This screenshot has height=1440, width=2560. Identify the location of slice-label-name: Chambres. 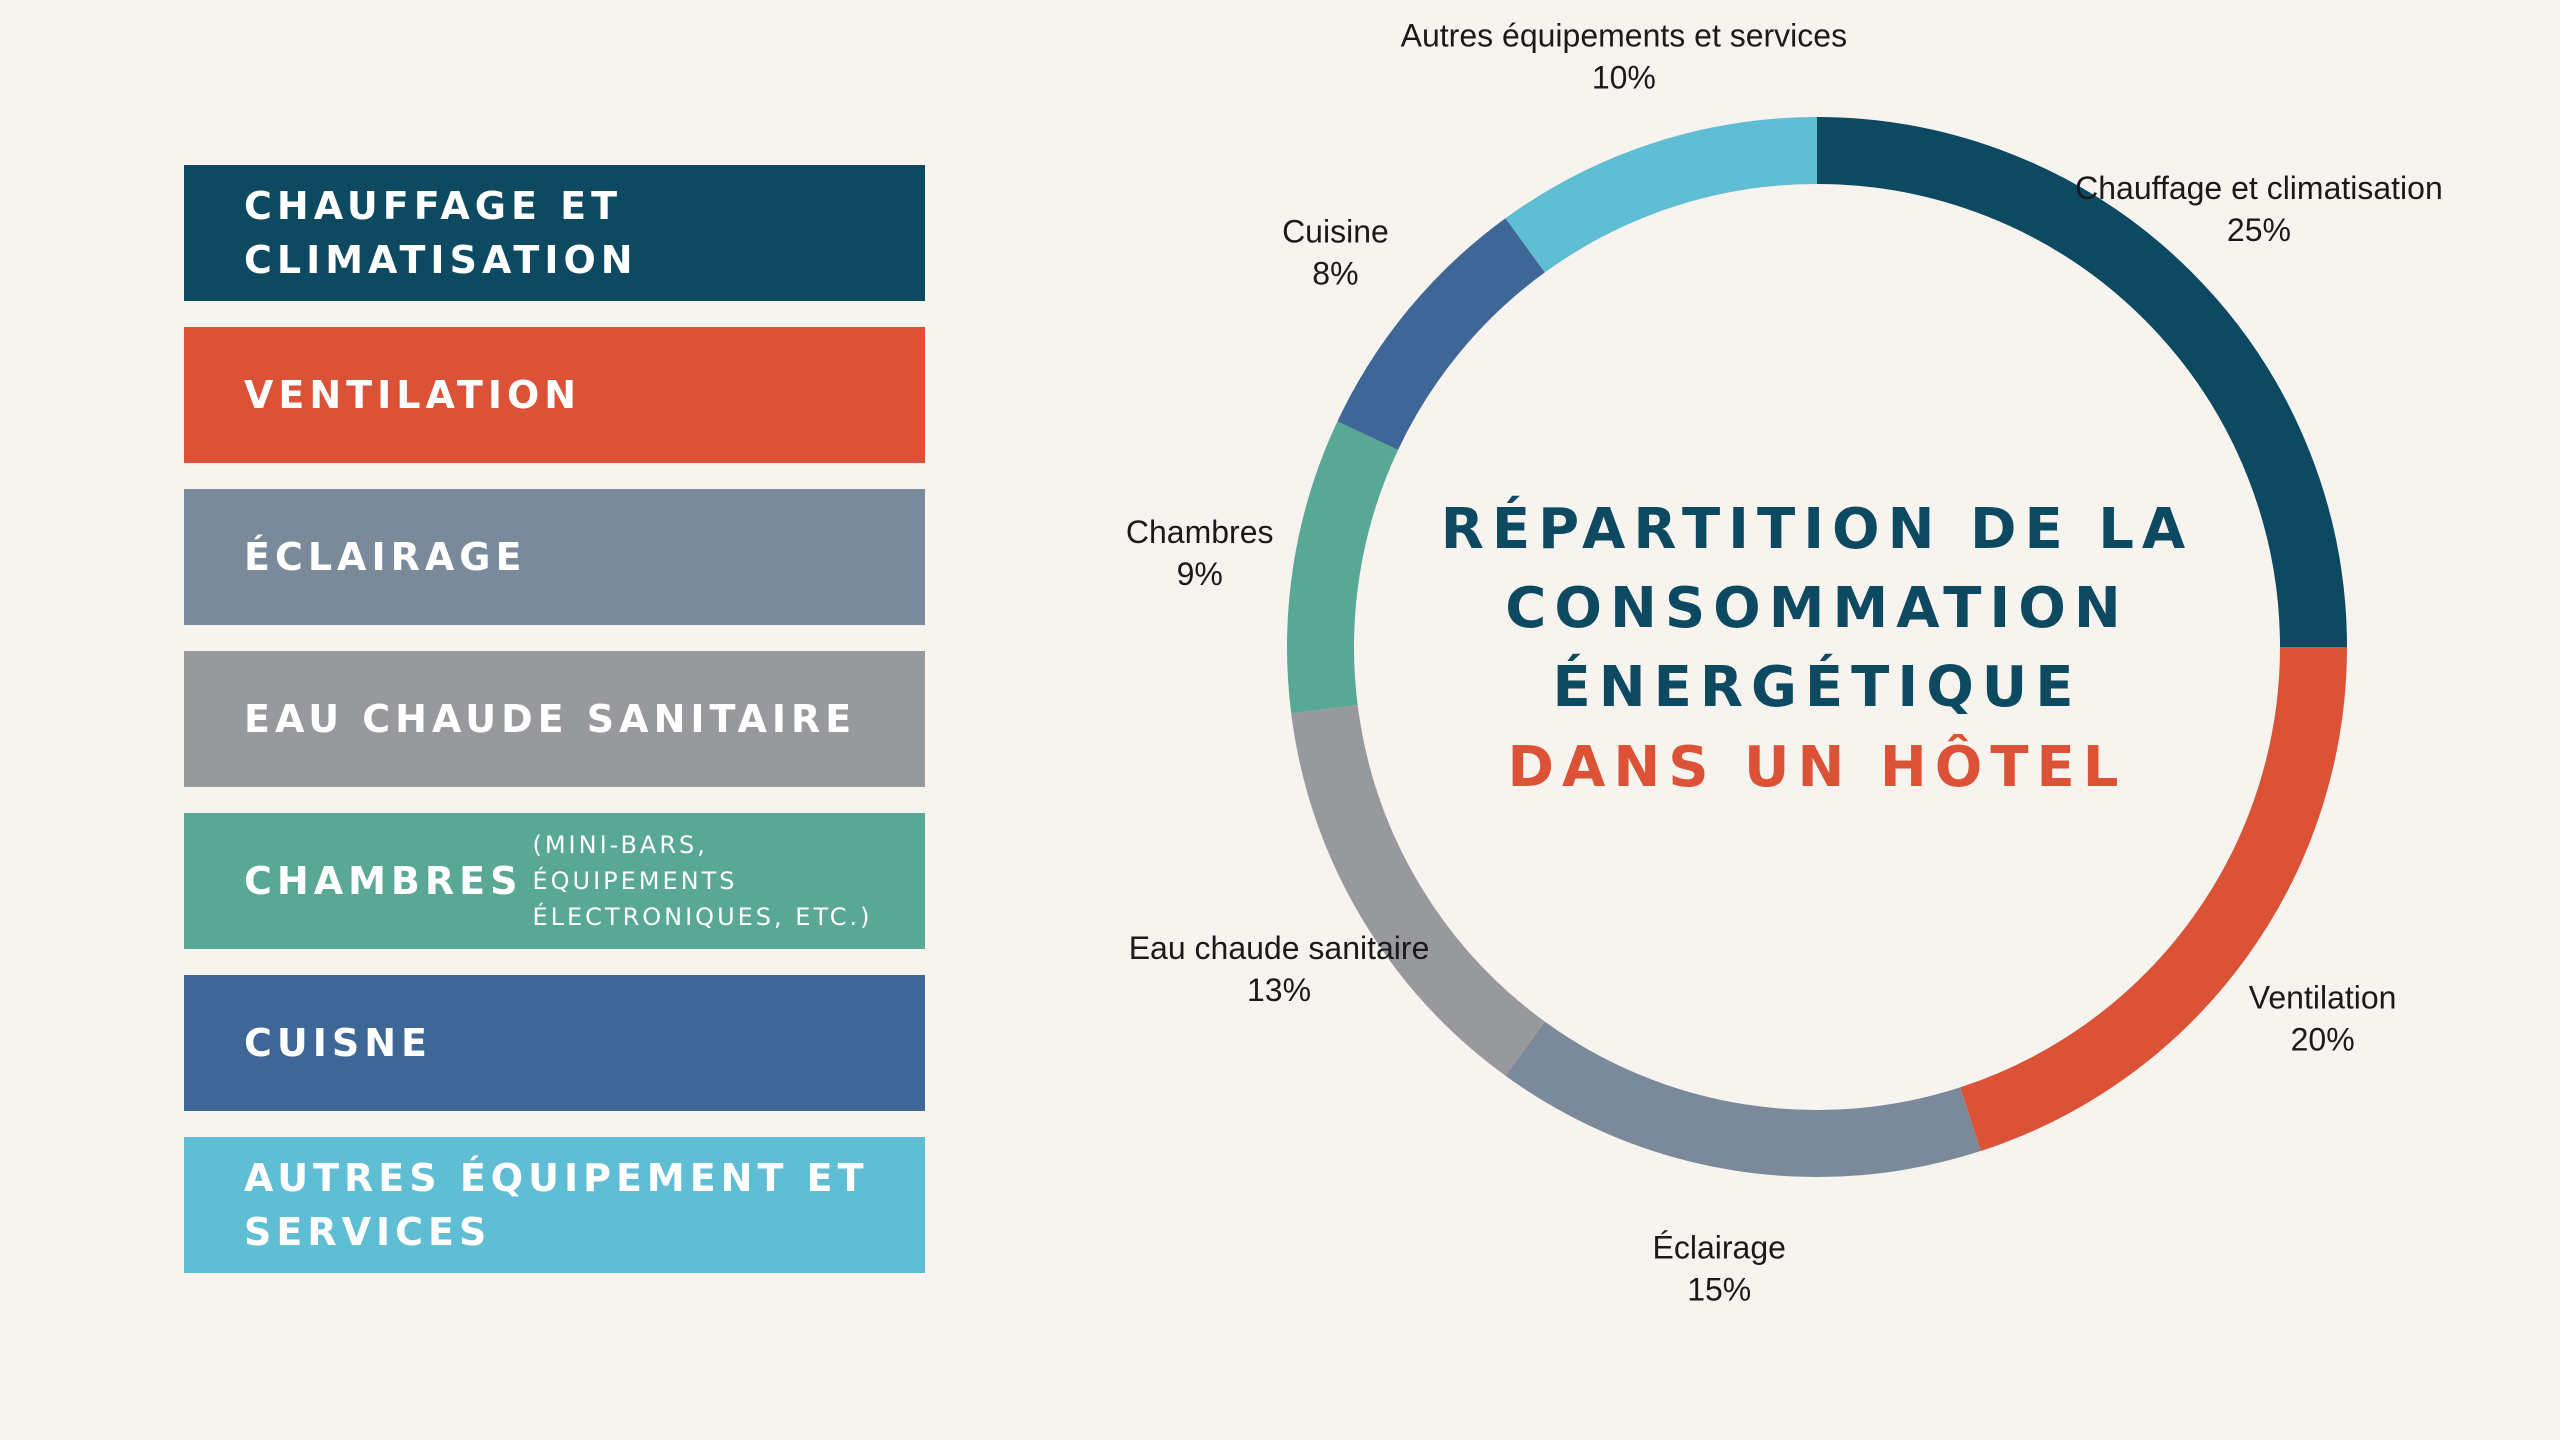
(1200, 532).